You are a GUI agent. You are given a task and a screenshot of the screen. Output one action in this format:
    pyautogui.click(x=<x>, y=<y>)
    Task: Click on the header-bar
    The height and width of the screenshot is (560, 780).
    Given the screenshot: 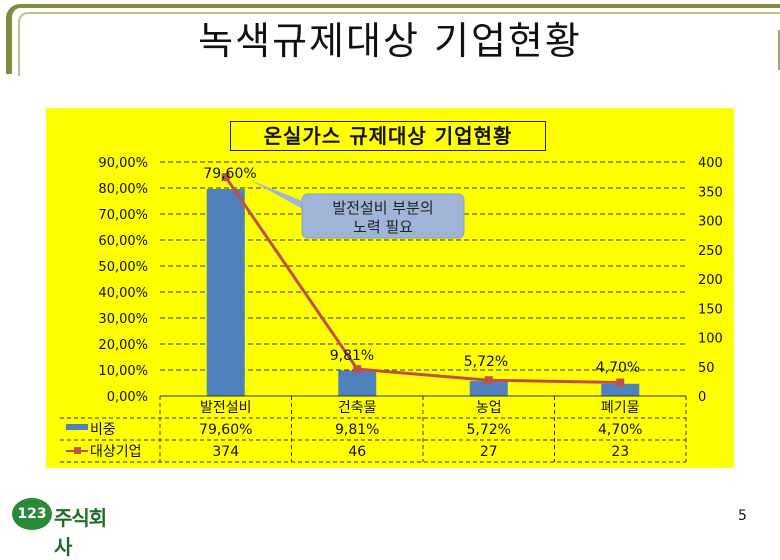 What is the action you would take?
    pyautogui.click(x=393, y=40)
    